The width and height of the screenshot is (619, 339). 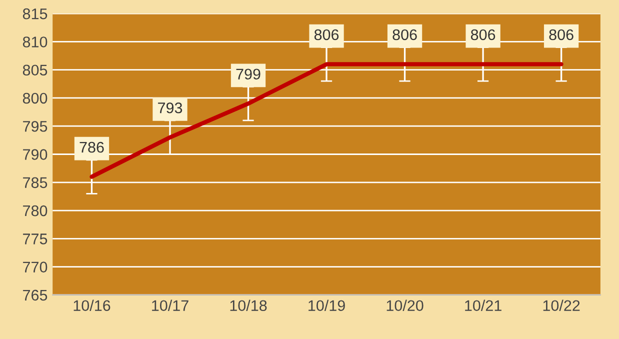 What do you see at coordinates (35, 154) in the screenshot?
I see `y-tick-label: 790` at bounding box center [35, 154].